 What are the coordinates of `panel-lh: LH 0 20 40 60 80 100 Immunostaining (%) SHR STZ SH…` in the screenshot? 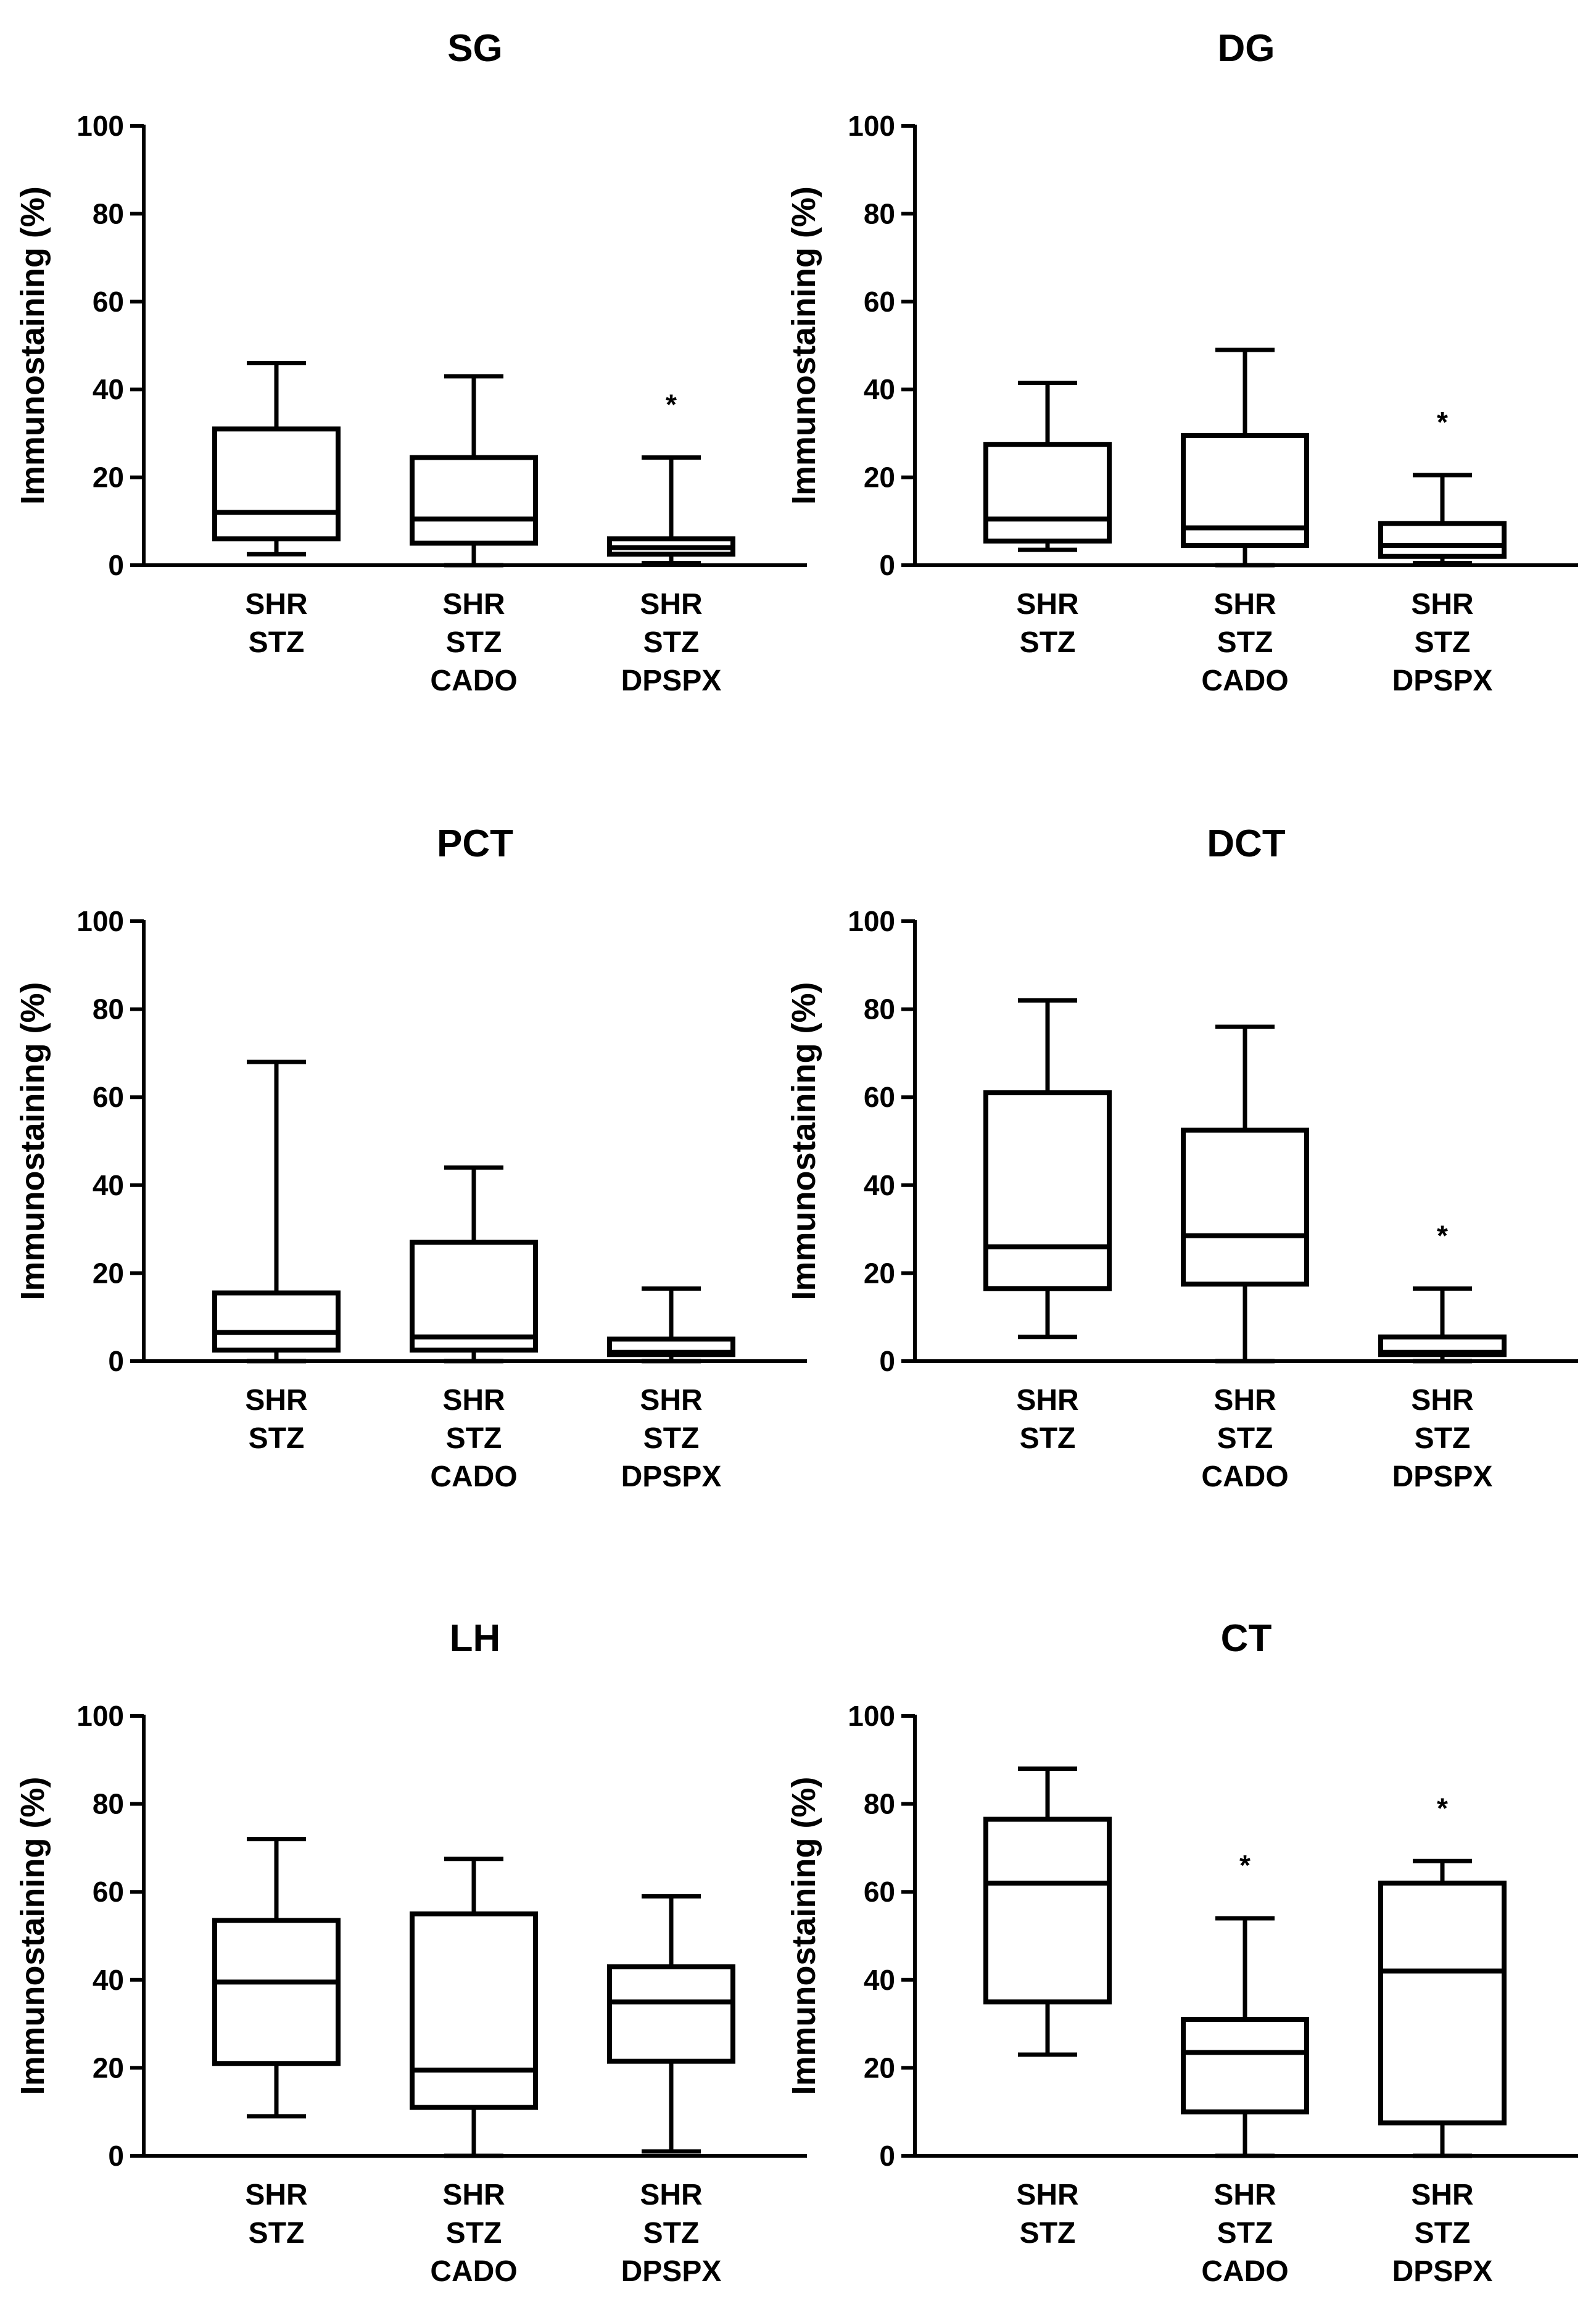 It's located at (410, 1953).